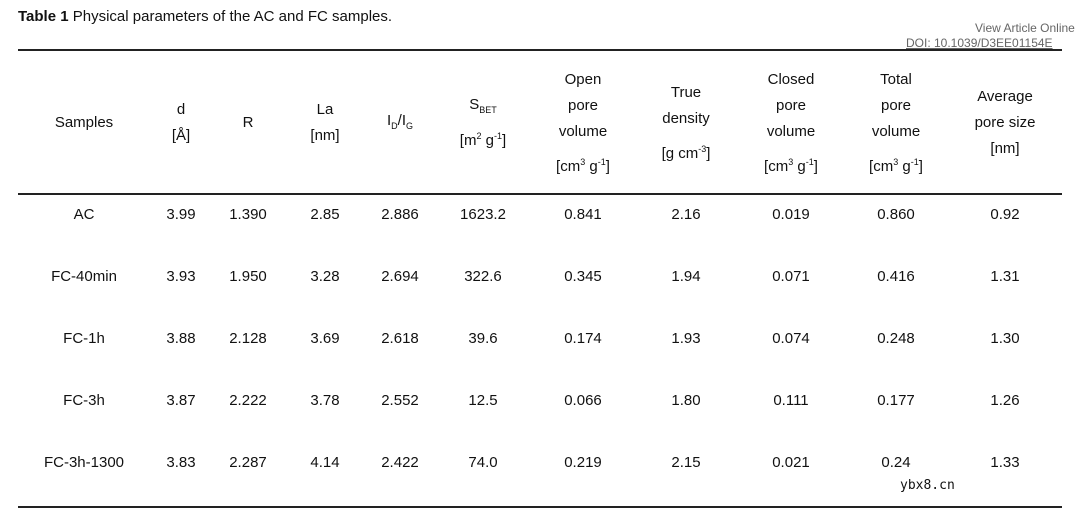 The image size is (1080, 516). What do you see at coordinates (325, 109) in the screenshot?
I see `header-text: La` at bounding box center [325, 109].